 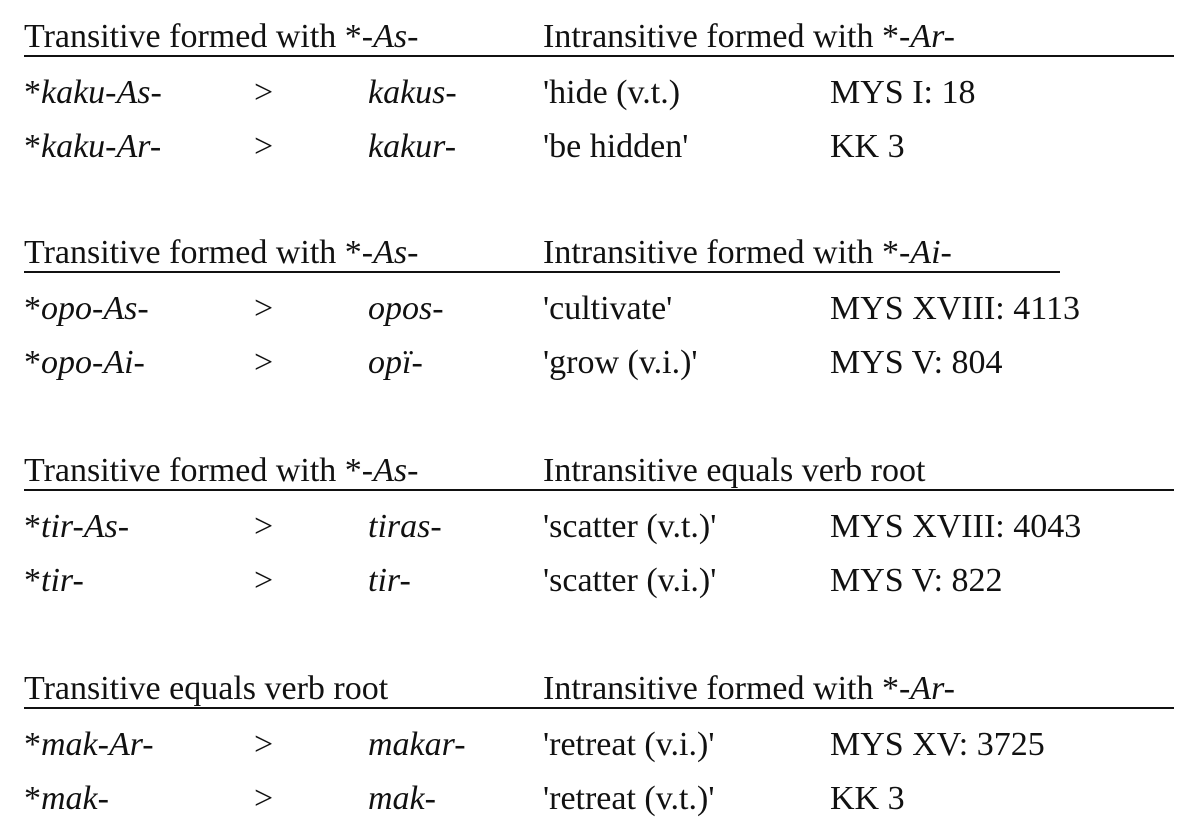 What do you see at coordinates (629, 744) in the screenshot?
I see `gloss: 'retreat (v.i.)'` at bounding box center [629, 744].